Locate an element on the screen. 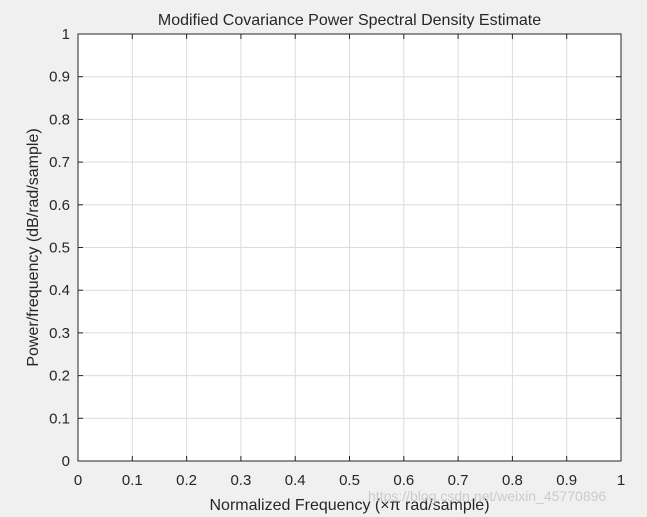 This screenshot has width=647, height=517. y-axis-label: Power/frequency (dB/rad/sample) is located at coordinates (33, 247).